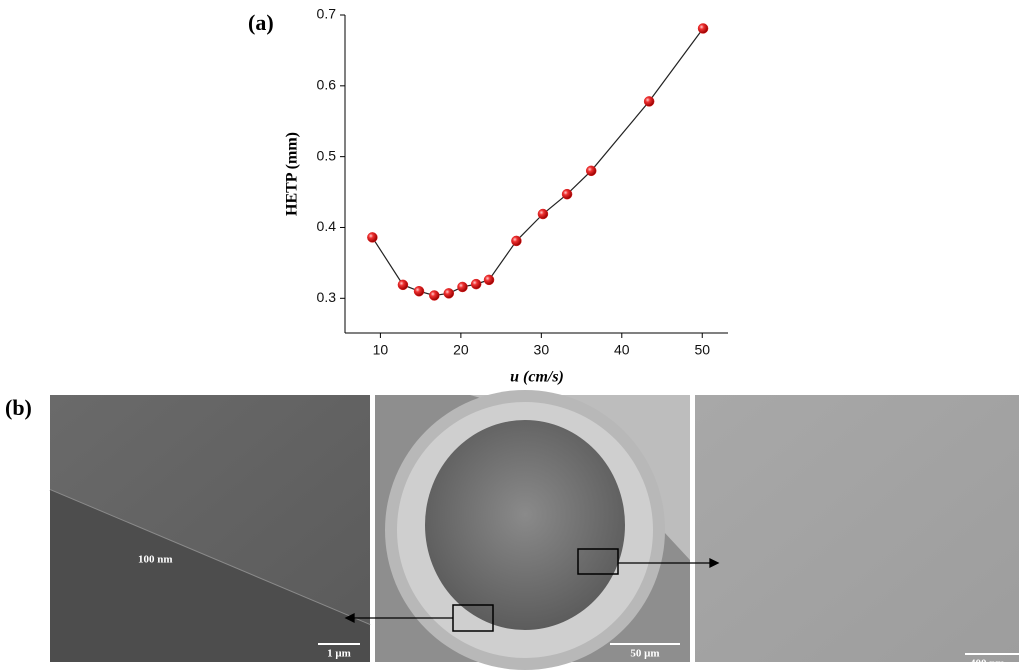 This screenshot has height=672, width=1019. I want to click on y-tick-label: 0.3, so click(327, 297).